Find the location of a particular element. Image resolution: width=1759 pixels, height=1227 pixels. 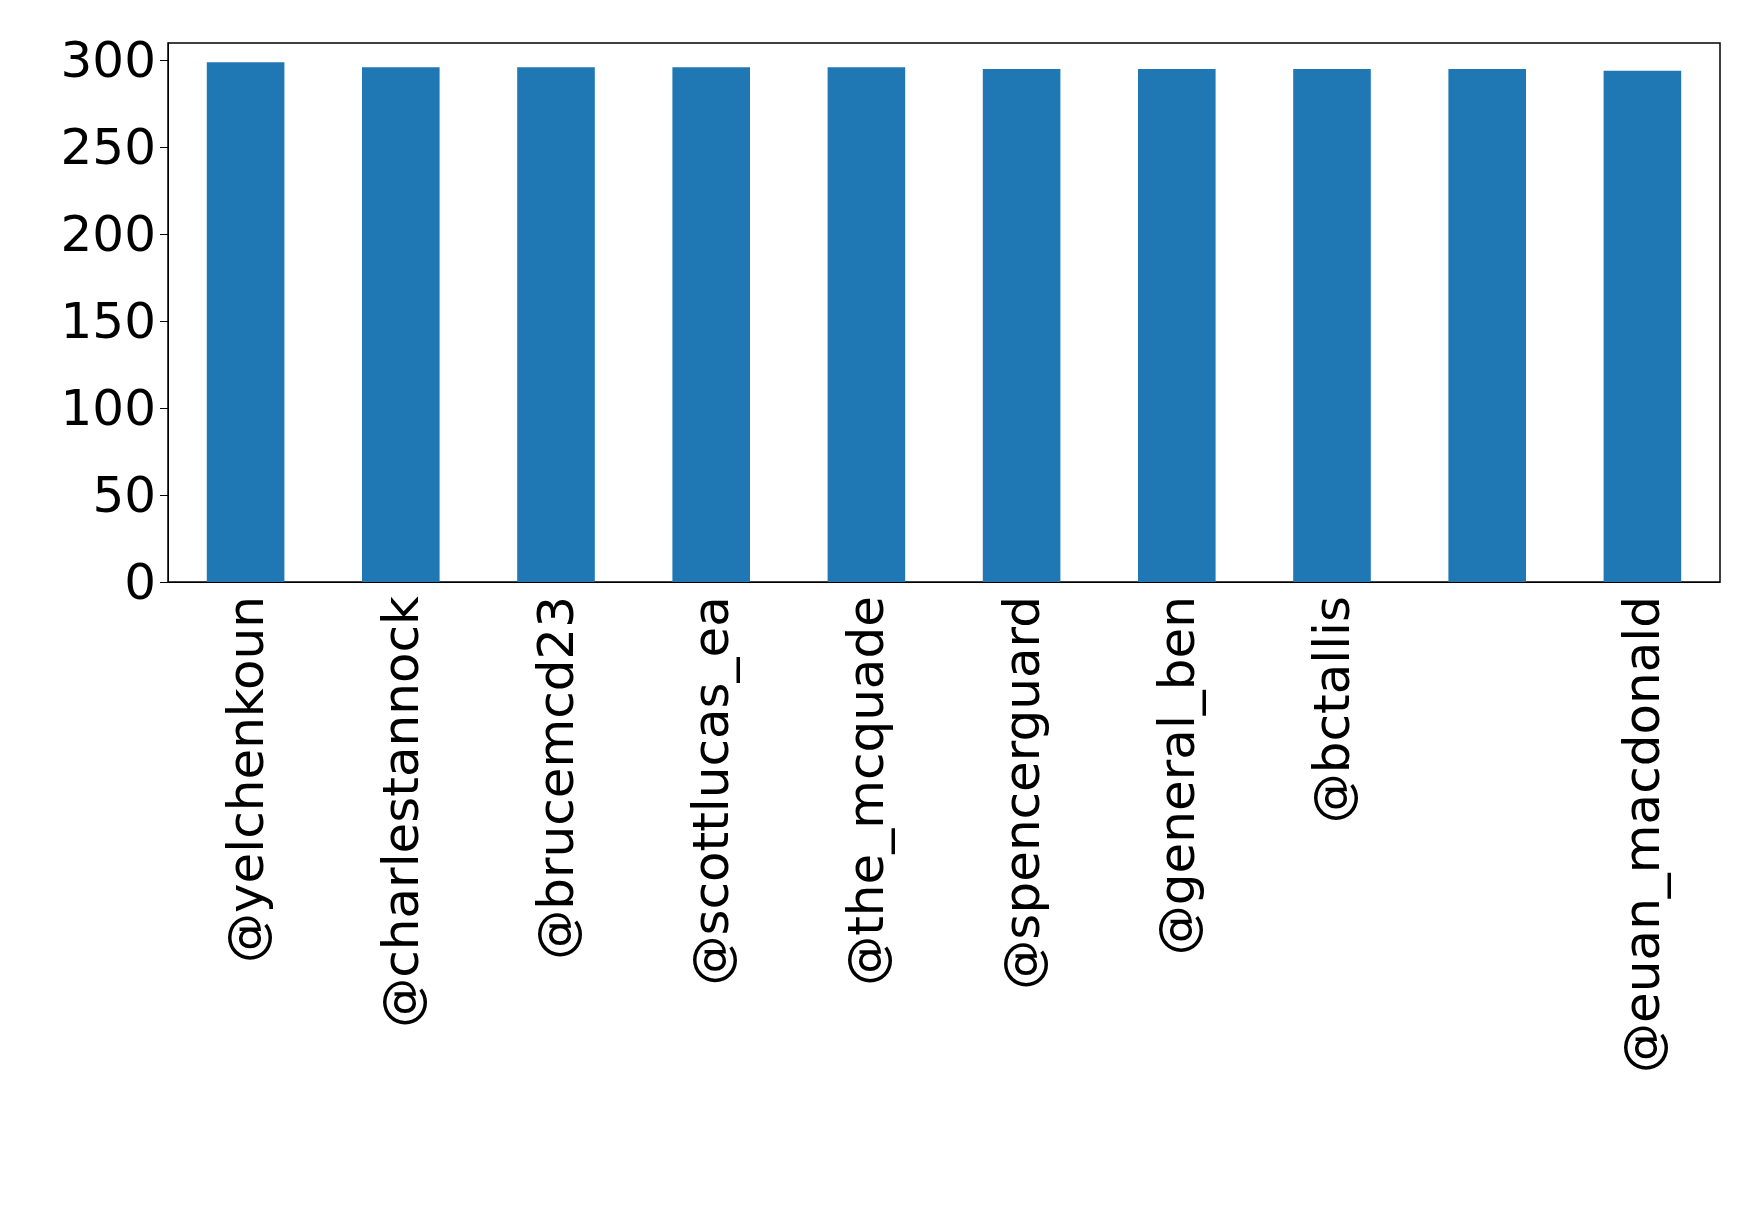

y-tick-label: 300 is located at coordinates (108, 60).